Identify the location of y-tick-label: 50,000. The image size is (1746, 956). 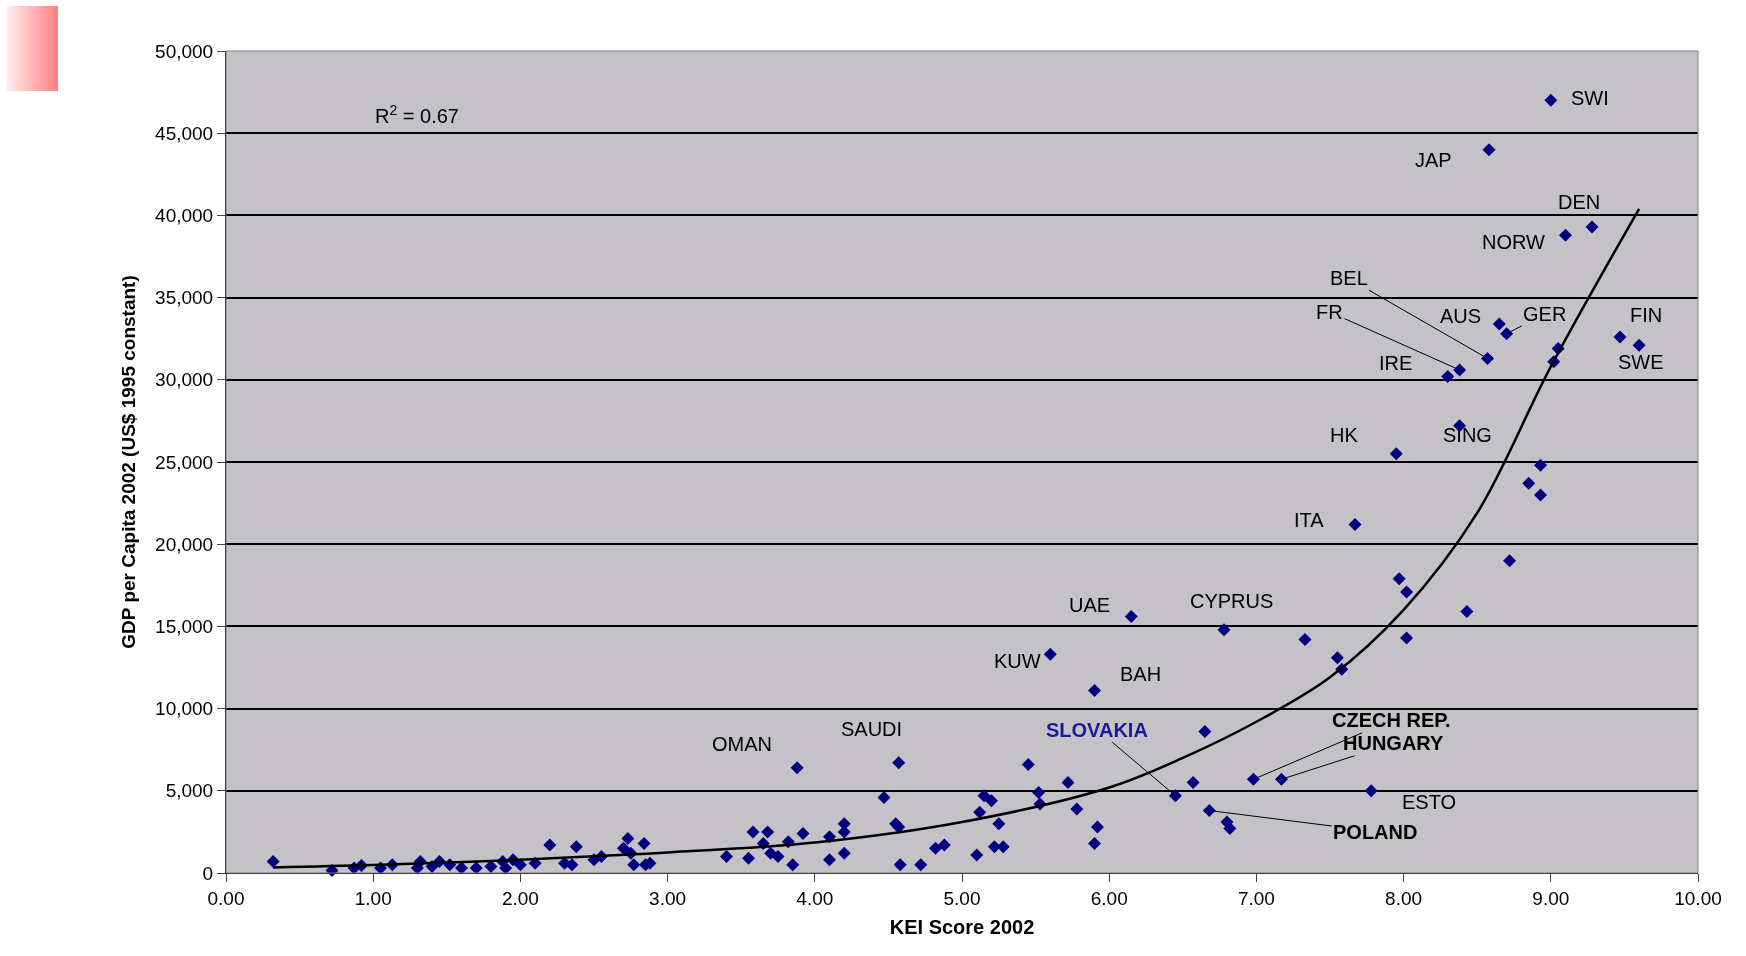
(184, 51).